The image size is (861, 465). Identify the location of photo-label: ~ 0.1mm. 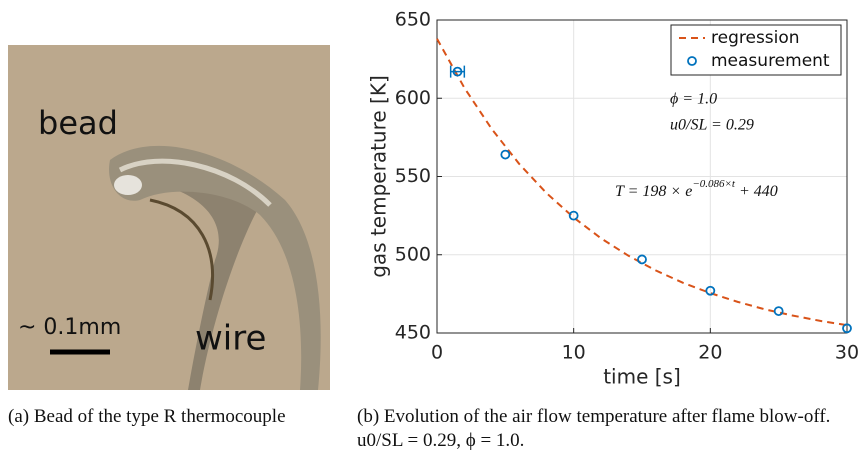
(69, 327).